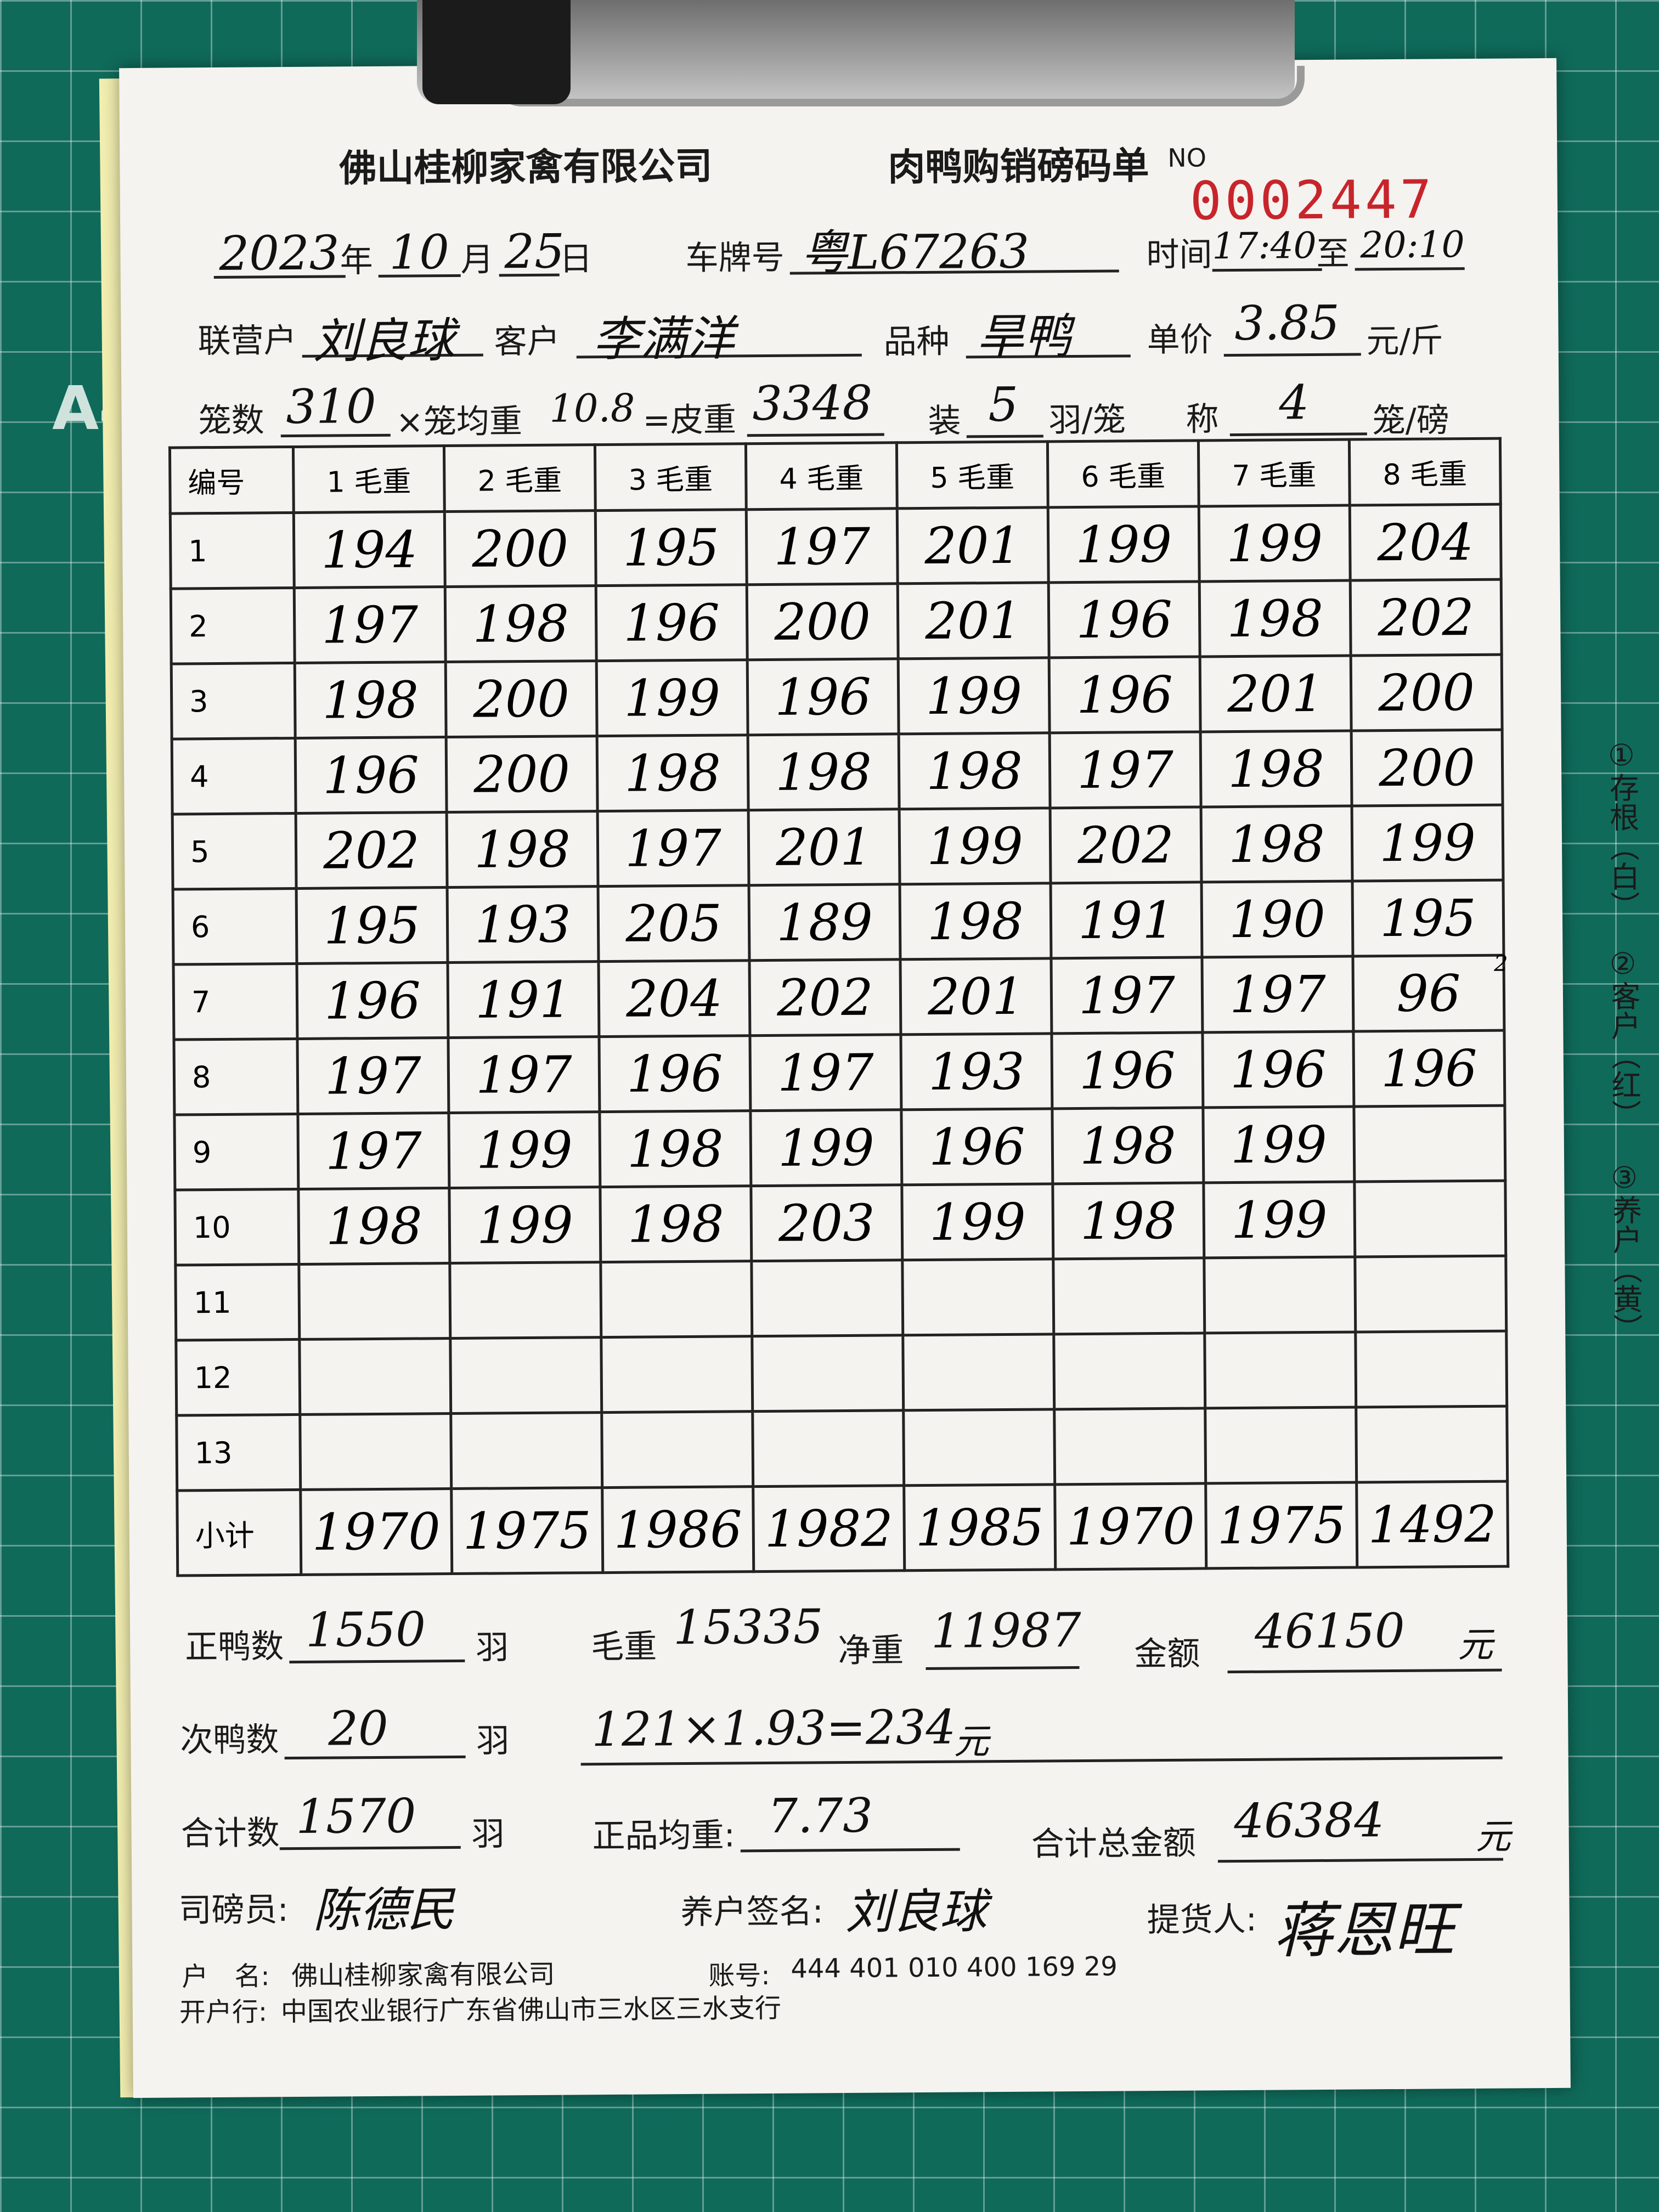 This screenshot has height=2212, width=1659. Describe the element at coordinates (1003, 405) in the screenshot. I see `birds-per-cage: 5` at that location.